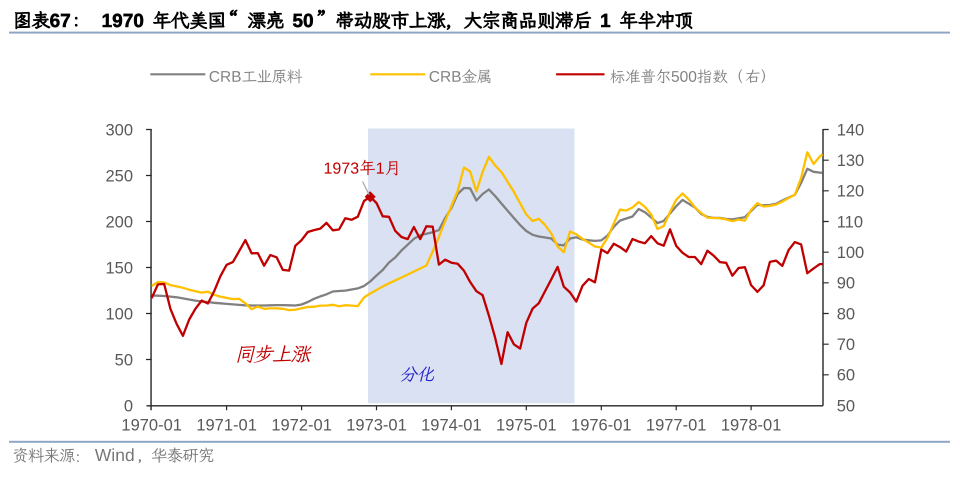 The height and width of the screenshot is (480, 960). Describe the element at coordinates (846, 284) in the screenshot. I see `svg-text: 90` at that location.